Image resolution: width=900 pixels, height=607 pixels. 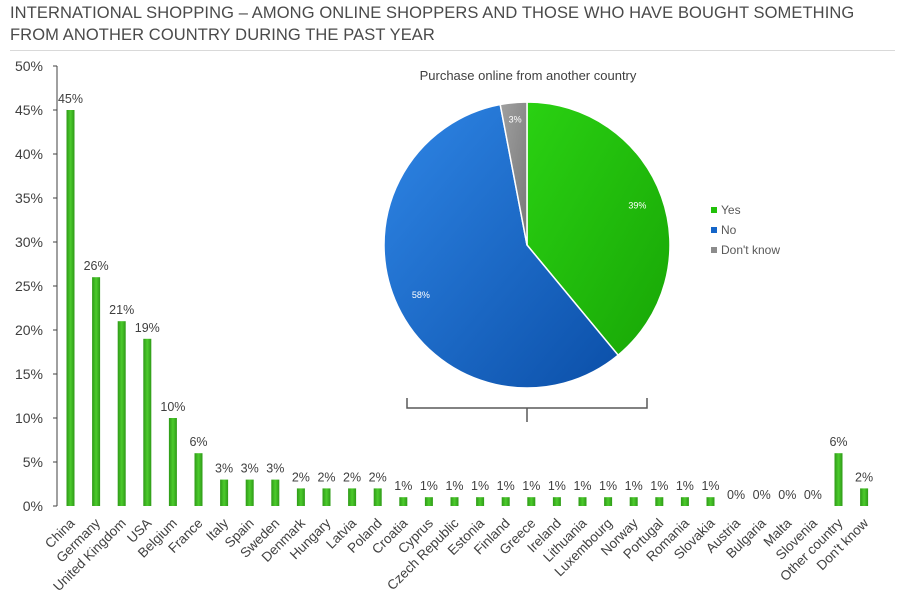 I want to click on y-tick-label: 5%, so click(x=33, y=462).